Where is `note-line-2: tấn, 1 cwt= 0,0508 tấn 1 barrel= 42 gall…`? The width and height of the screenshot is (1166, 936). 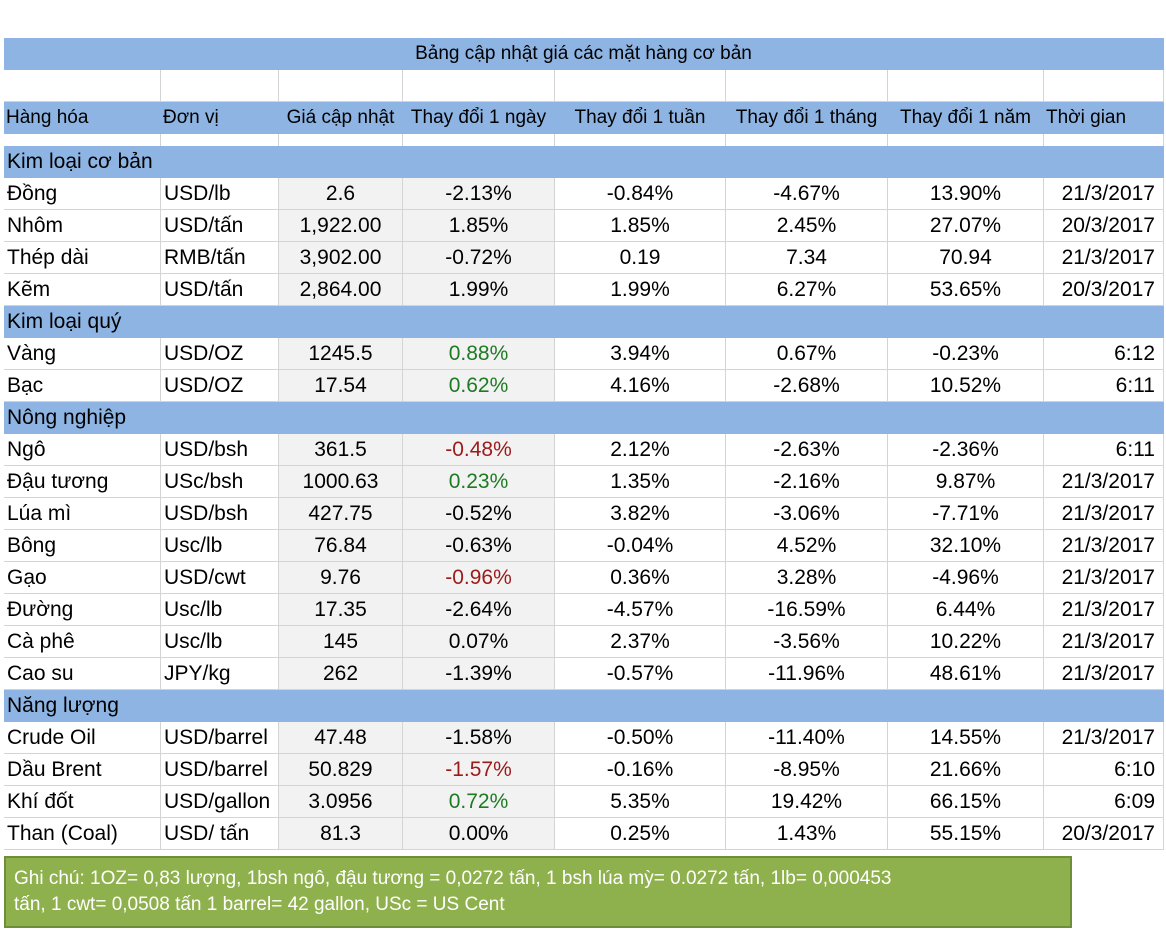 note-line-2: tấn, 1 cwt= 0,0508 tấn 1 barrel= 42 gall… is located at coordinates (259, 904).